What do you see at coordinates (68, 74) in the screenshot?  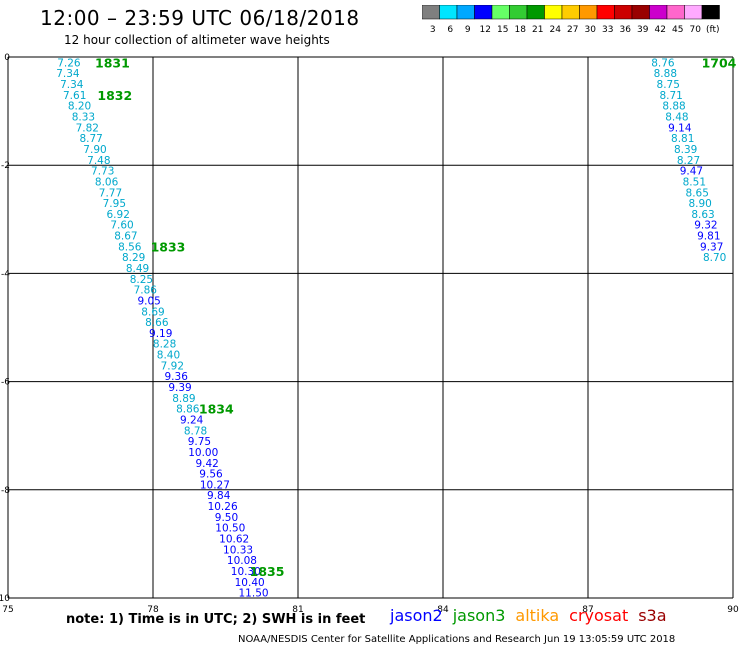 I see `wave-height-value: 7.34` at bounding box center [68, 74].